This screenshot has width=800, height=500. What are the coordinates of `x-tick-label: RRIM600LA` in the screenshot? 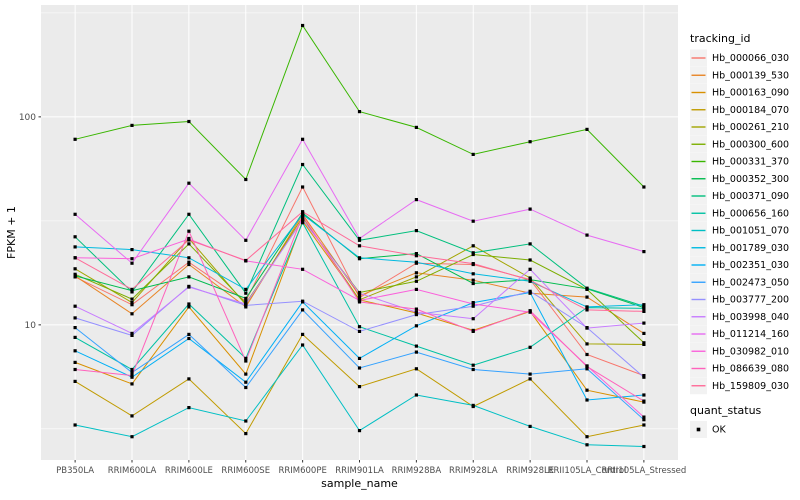 It's located at (132, 471).